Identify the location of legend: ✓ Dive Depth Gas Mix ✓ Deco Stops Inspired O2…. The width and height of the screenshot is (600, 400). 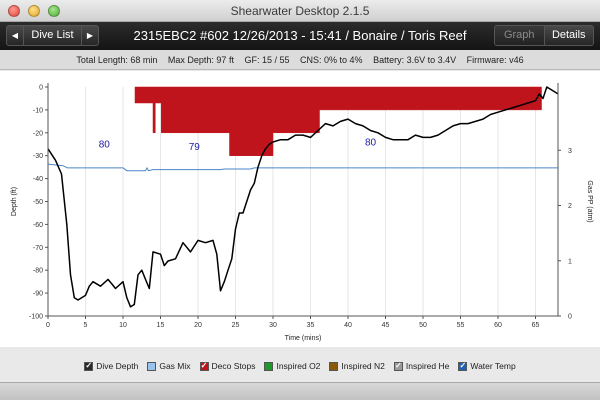
(300, 366).